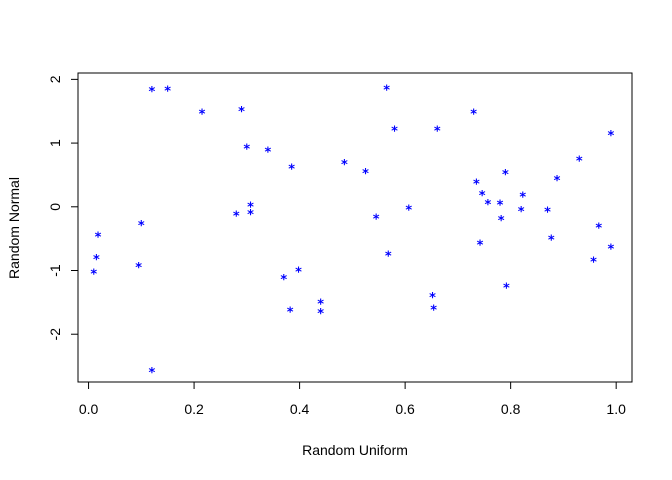  I want to click on y-tick-label: 2, so click(55, 79).